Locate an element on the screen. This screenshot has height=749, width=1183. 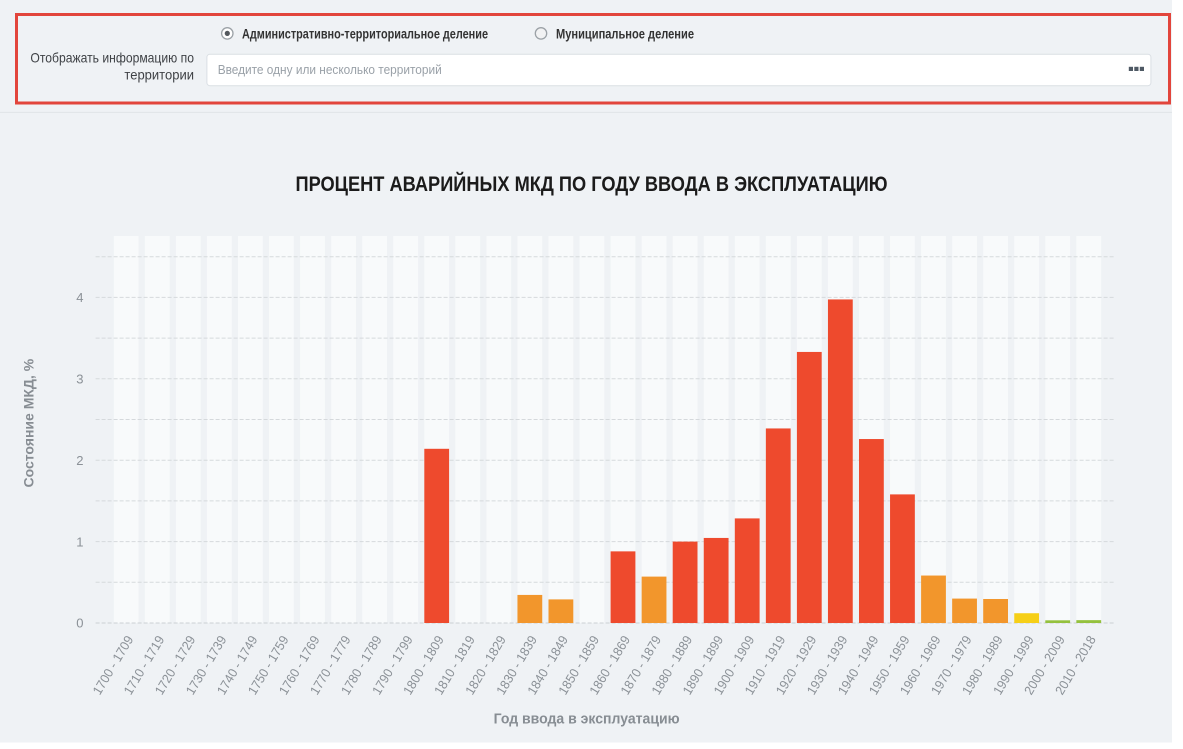
svg-text: 0 is located at coordinates (79, 623).